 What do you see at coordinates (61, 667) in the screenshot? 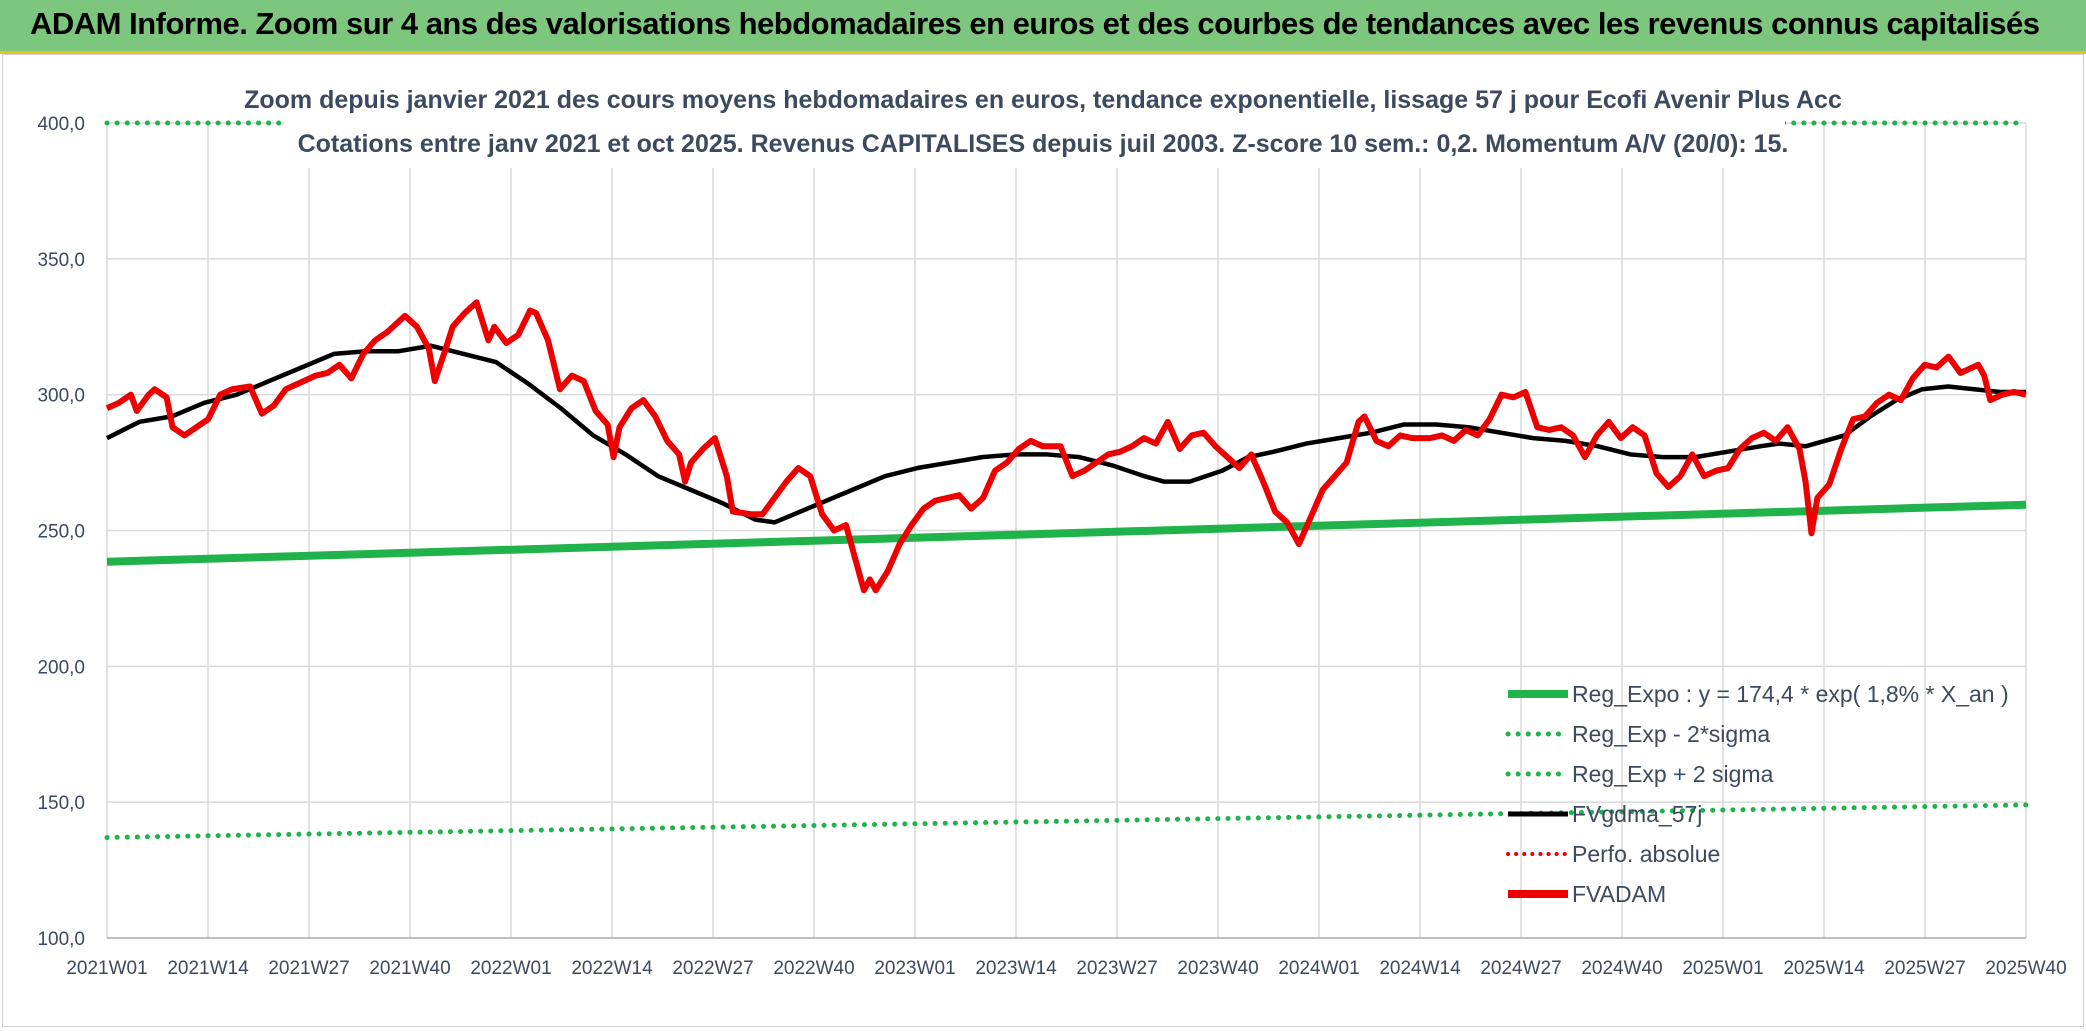
I see `y-tick-label: 200,0` at bounding box center [61, 667].